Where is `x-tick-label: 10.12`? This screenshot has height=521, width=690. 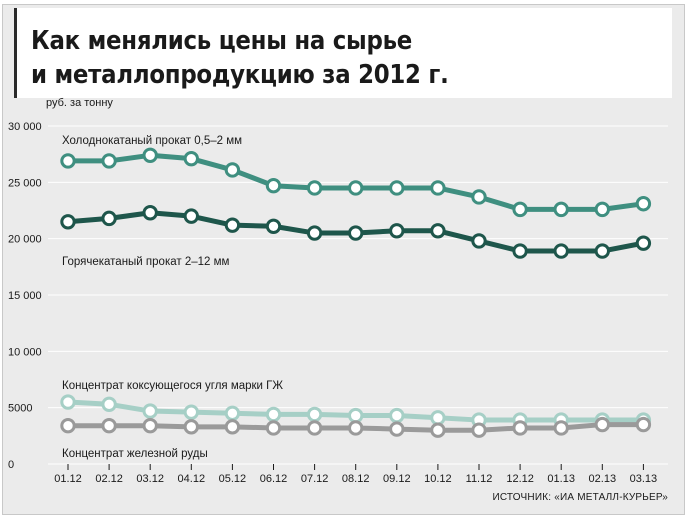 x-tick-label: 10.12 is located at coordinates (438, 479).